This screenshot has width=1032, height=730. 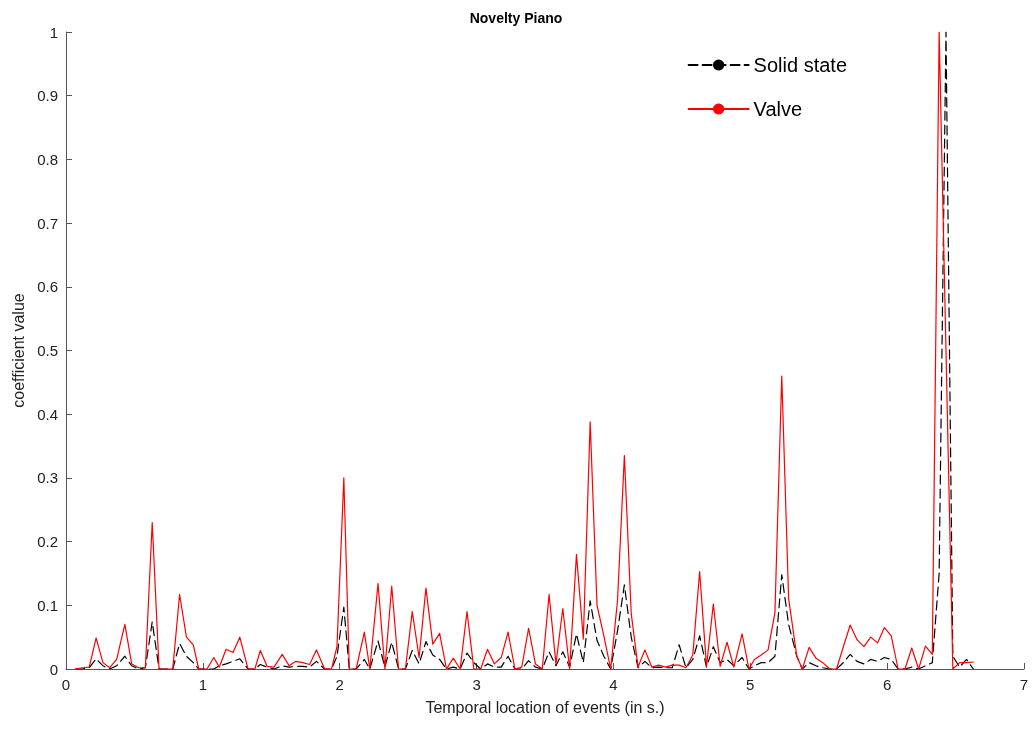 What do you see at coordinates (887, 684) in the screenshot?
I see `x-tick-label: 6` at bounding box center [887, 684].